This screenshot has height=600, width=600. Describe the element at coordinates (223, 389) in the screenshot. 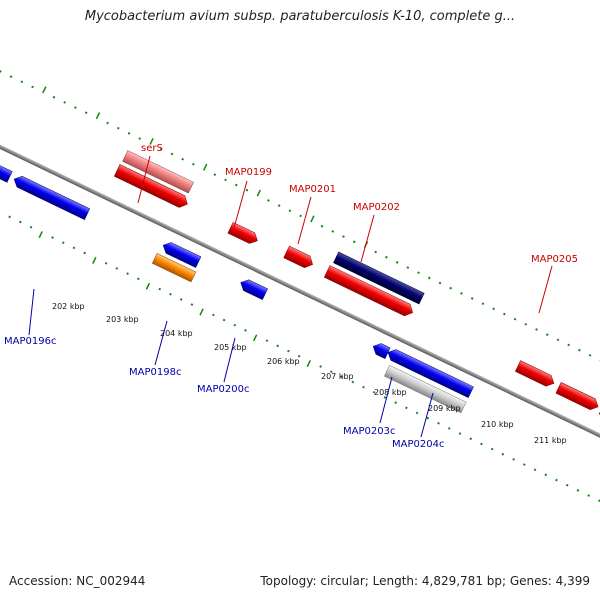

I see `gene-label-MAP0200c: MAP0200c` at that location.